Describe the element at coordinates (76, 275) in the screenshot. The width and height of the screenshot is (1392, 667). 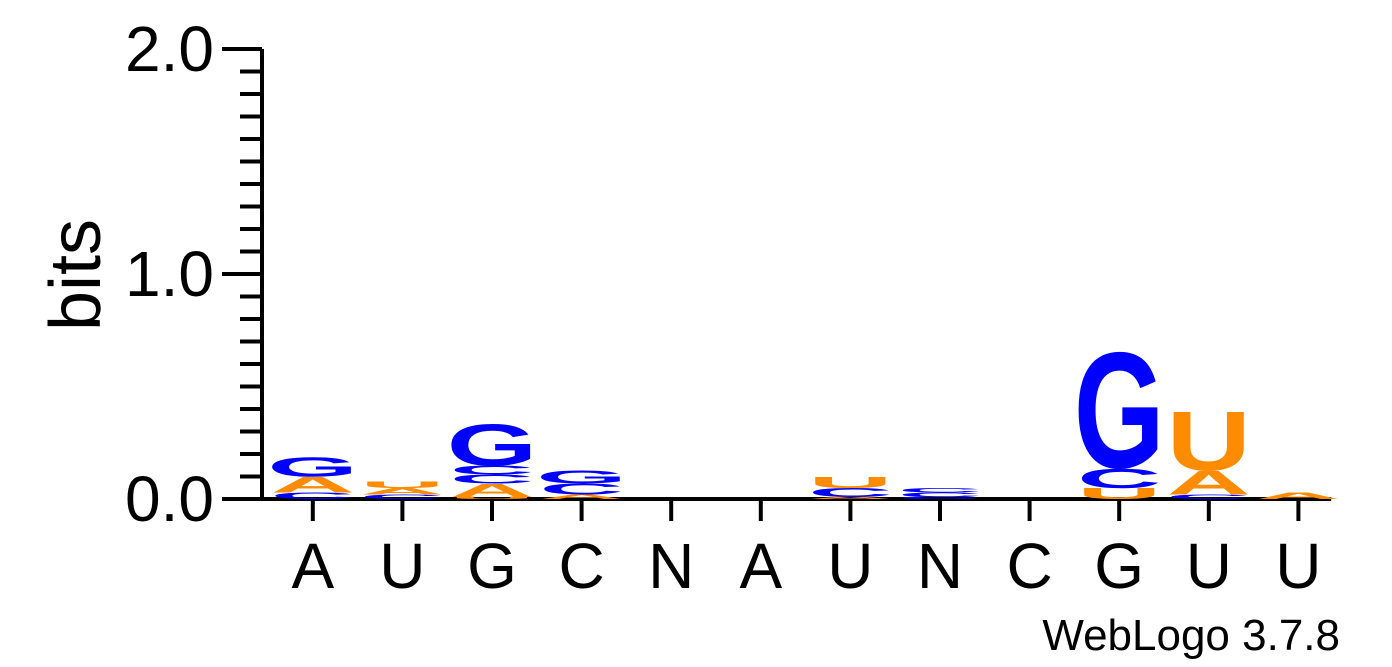
I see `y-axis-label: bits` at that location.